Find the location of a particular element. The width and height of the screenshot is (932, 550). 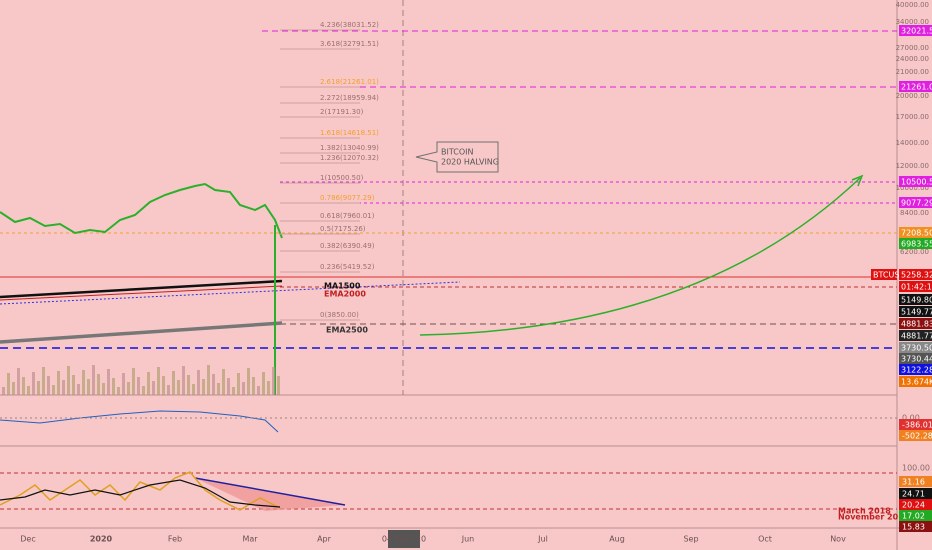

price-tick: 14000.00 is located at coordinates (912, 143).